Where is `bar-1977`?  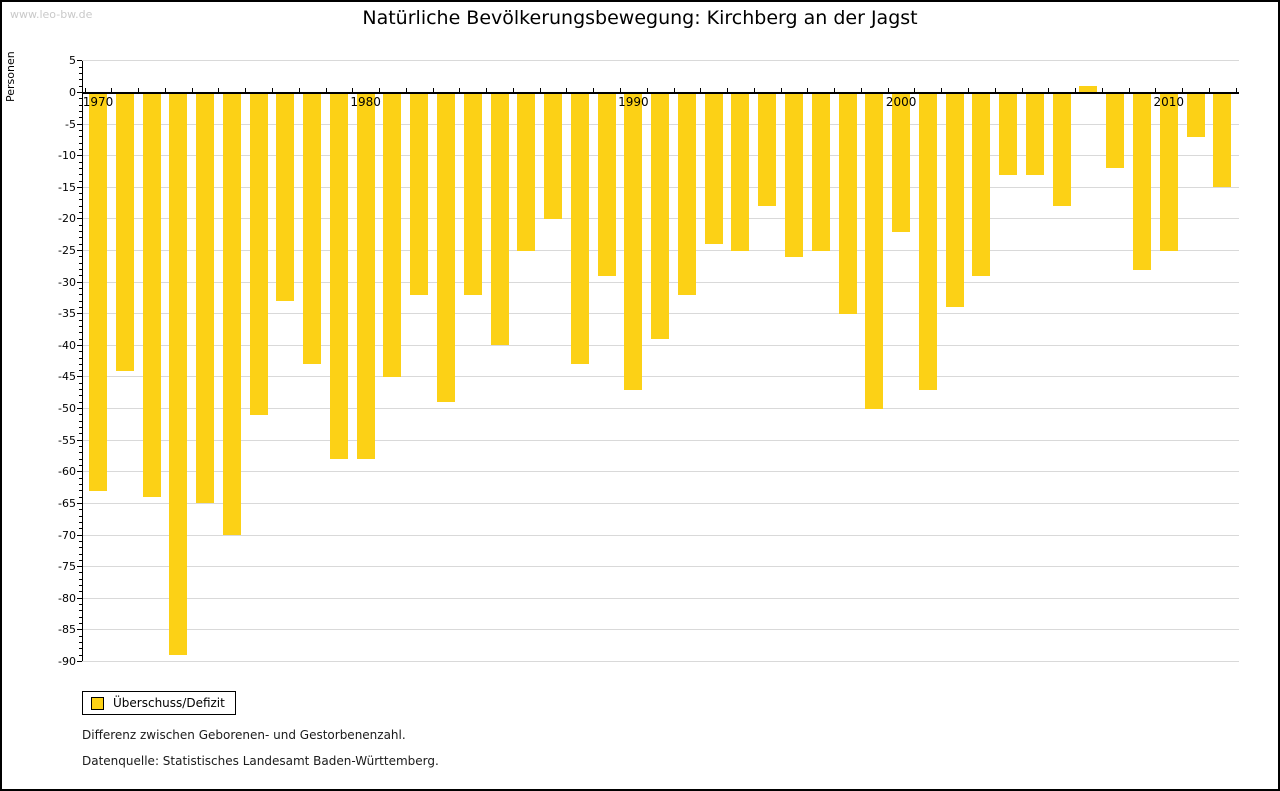
bar-1977 is located at coordinates (285, 197).